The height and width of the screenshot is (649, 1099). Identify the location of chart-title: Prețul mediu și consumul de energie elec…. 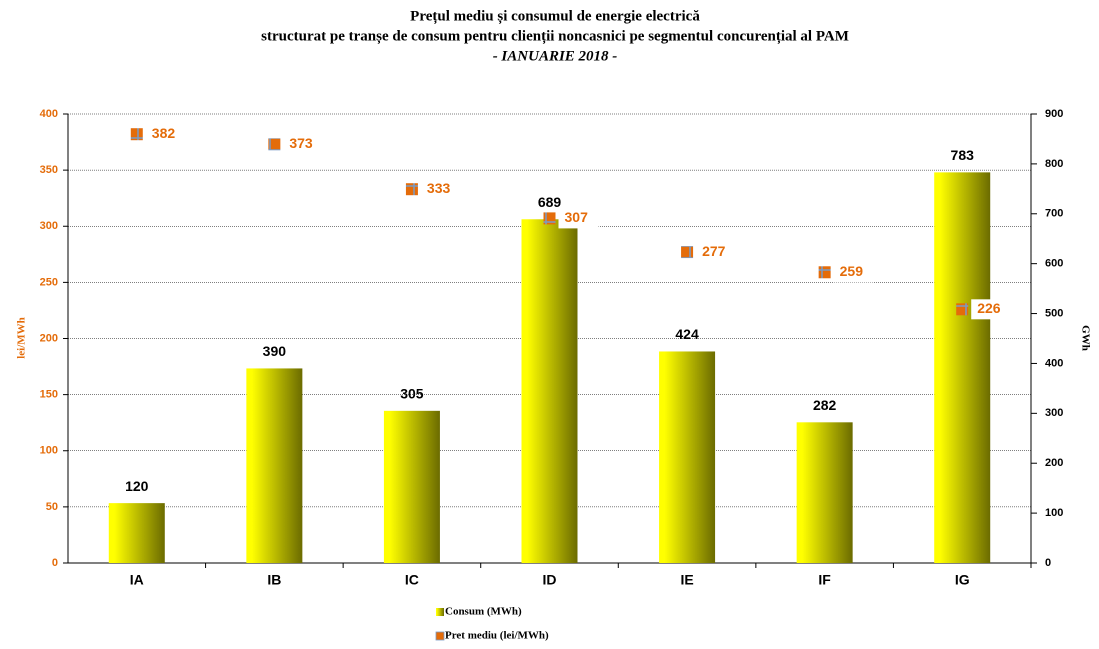
(555, 16).